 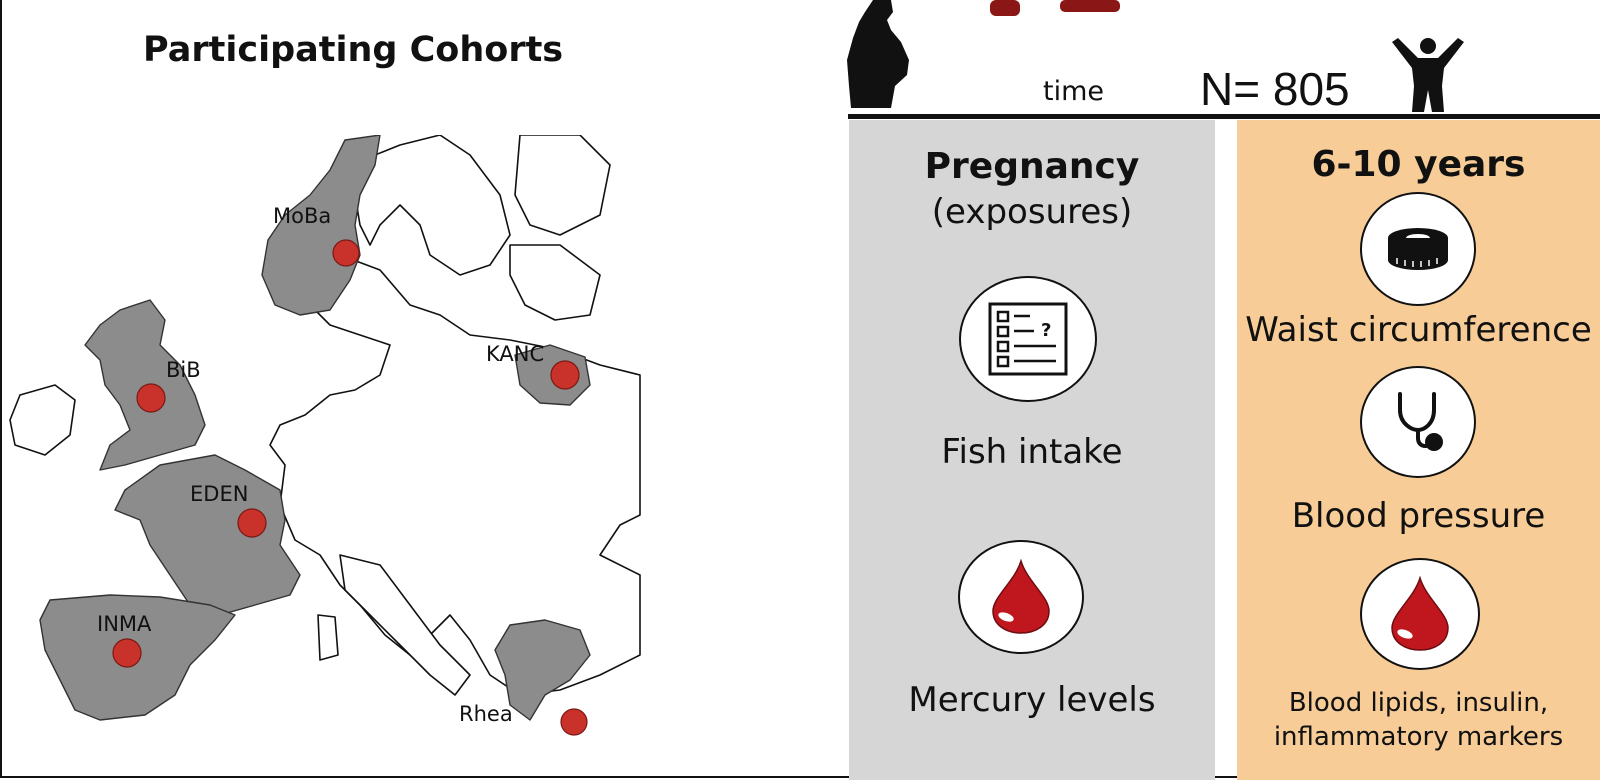 What do you see at coordinates (1085, 9) in the screenshot?
I see `cropped-heading` at bounding box center [1085, 9].